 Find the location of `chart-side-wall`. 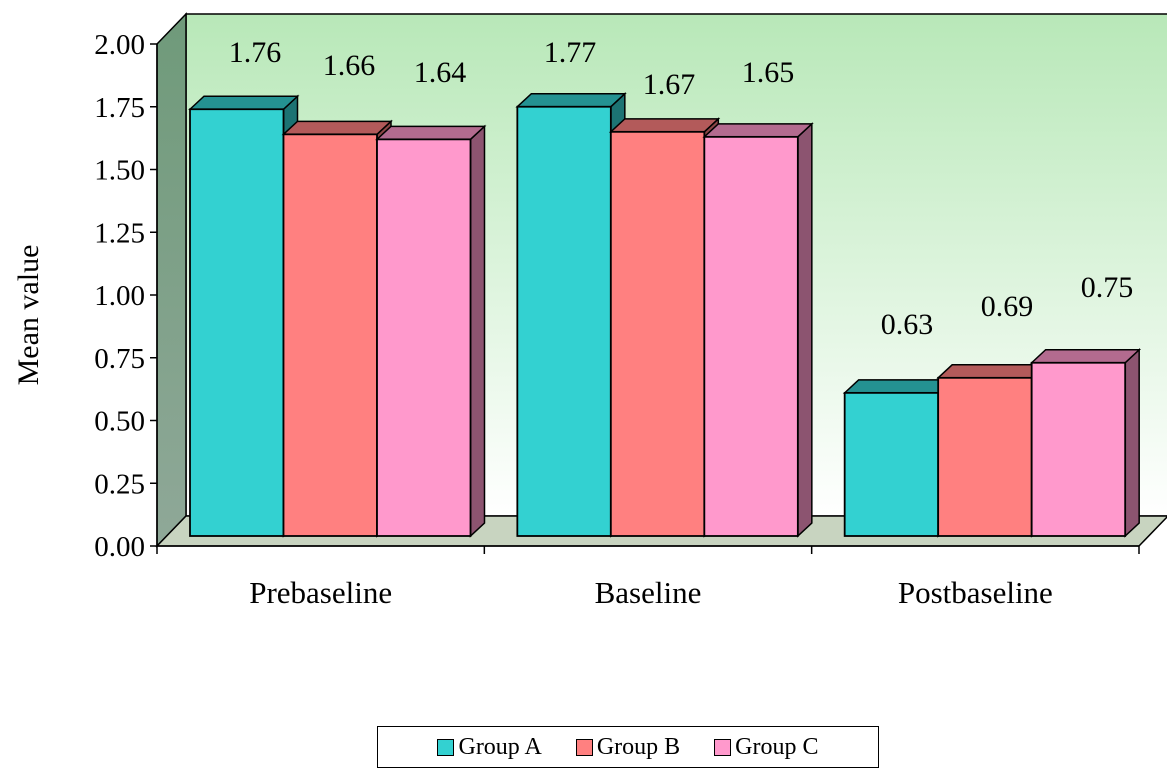

chart-side-wall is located at coordinates (171, 280).